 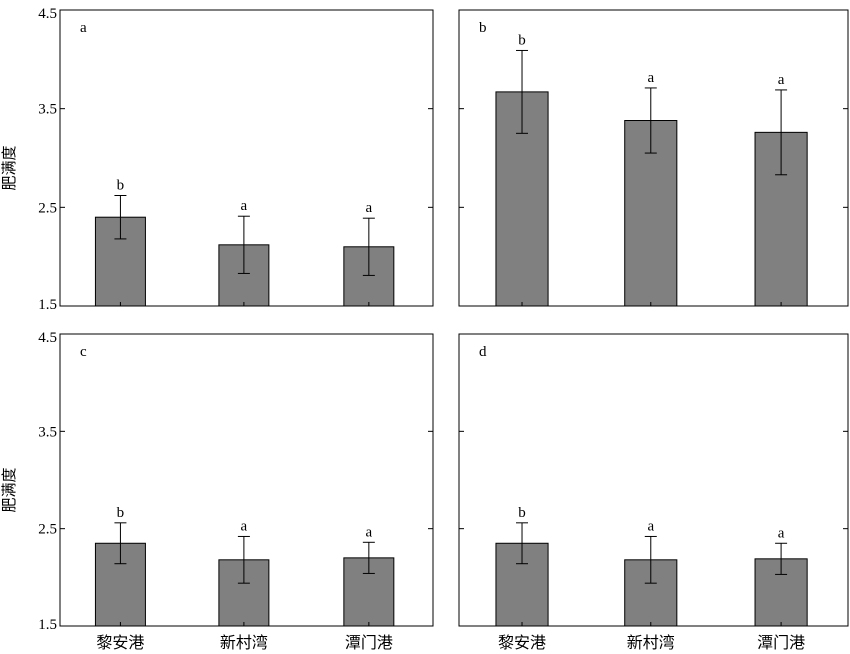 What do you see at coordinates (83, 352) in the screenshot?
I see `panel-label: c` at bounding box center [83, 352].